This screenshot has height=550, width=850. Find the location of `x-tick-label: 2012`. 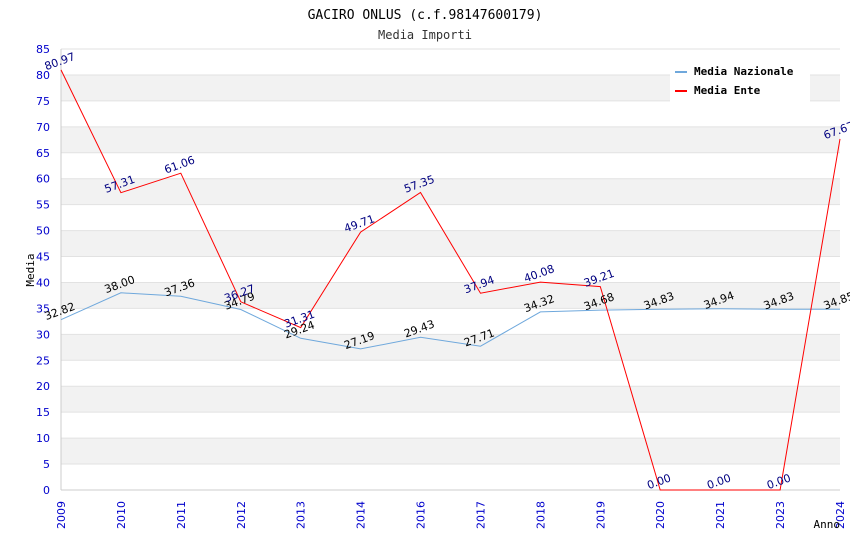

x-tick-label: 2012 is located at coordinates (241, 515).